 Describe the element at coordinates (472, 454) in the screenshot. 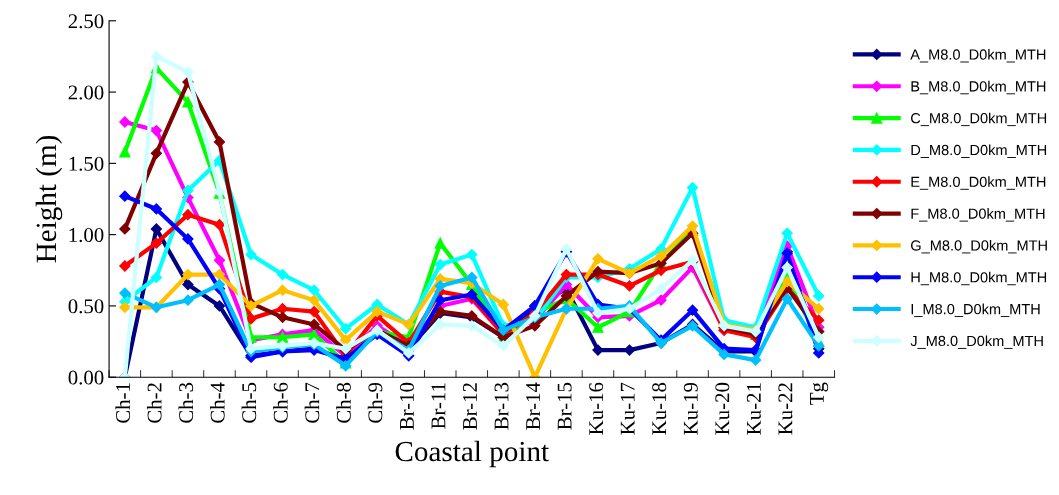

I see `x-axis-title: Coastal point` at that location.